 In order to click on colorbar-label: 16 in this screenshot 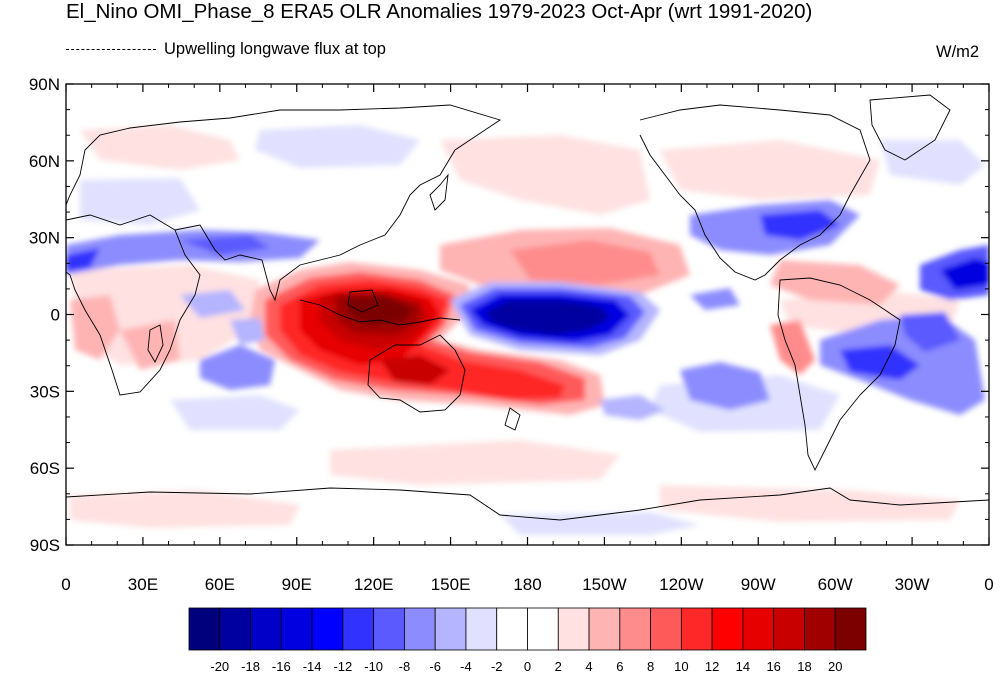, I will do `click(773, 666)`.